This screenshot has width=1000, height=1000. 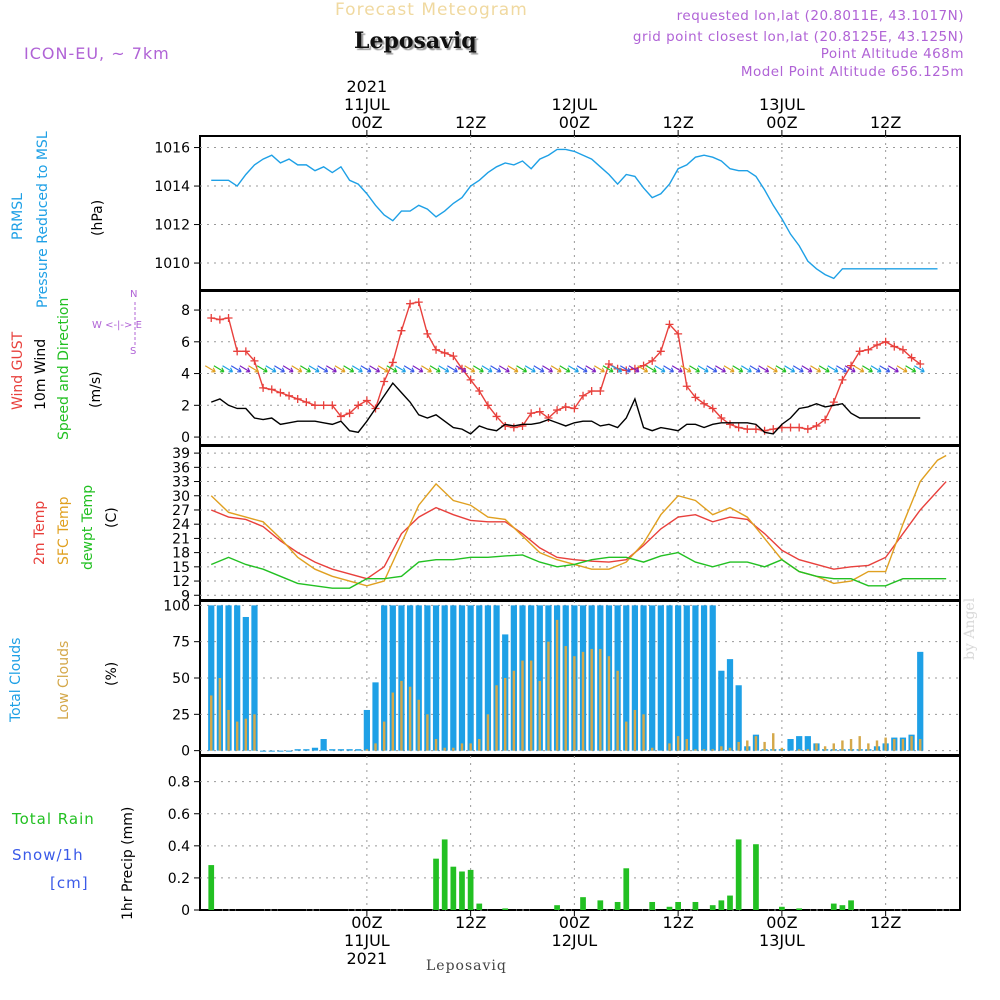 What do you see at coordinates (181, 554) in the screenshot?
I see `y-tick-label: 18` at bounding box center [181, 554].